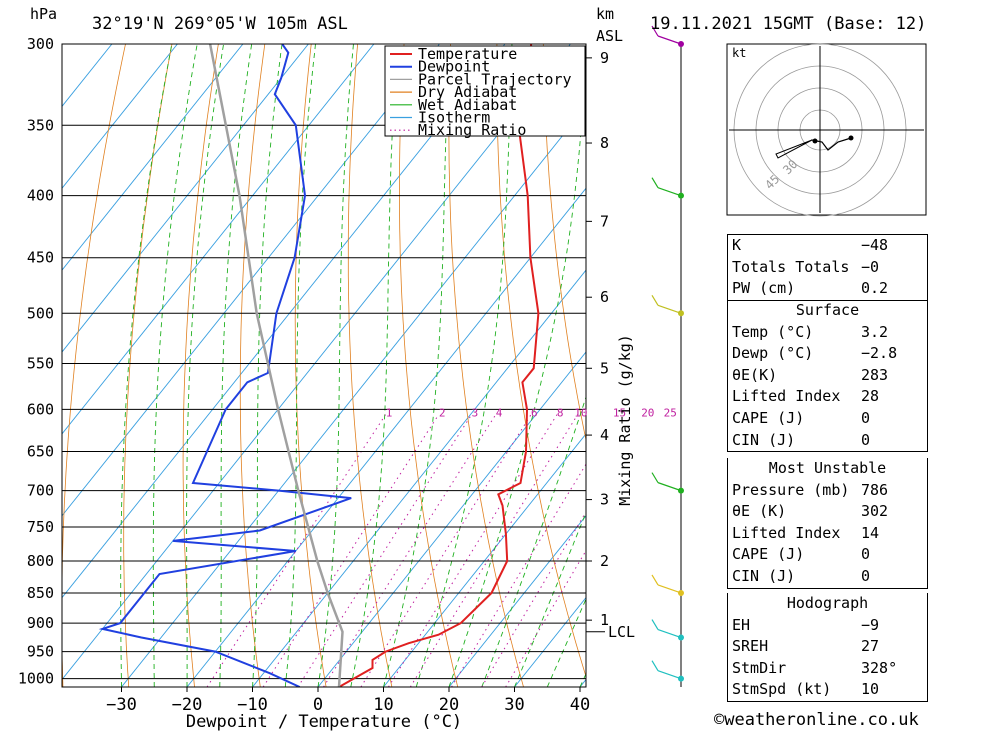  I want to click on table-row: StmSpd (kt) 10, so click(827, 690).